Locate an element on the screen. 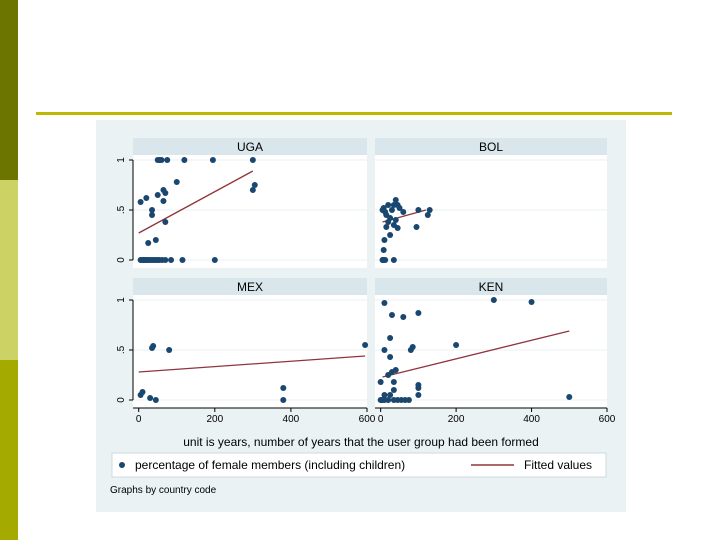  legend-marker is located at coordinates (122, 465).